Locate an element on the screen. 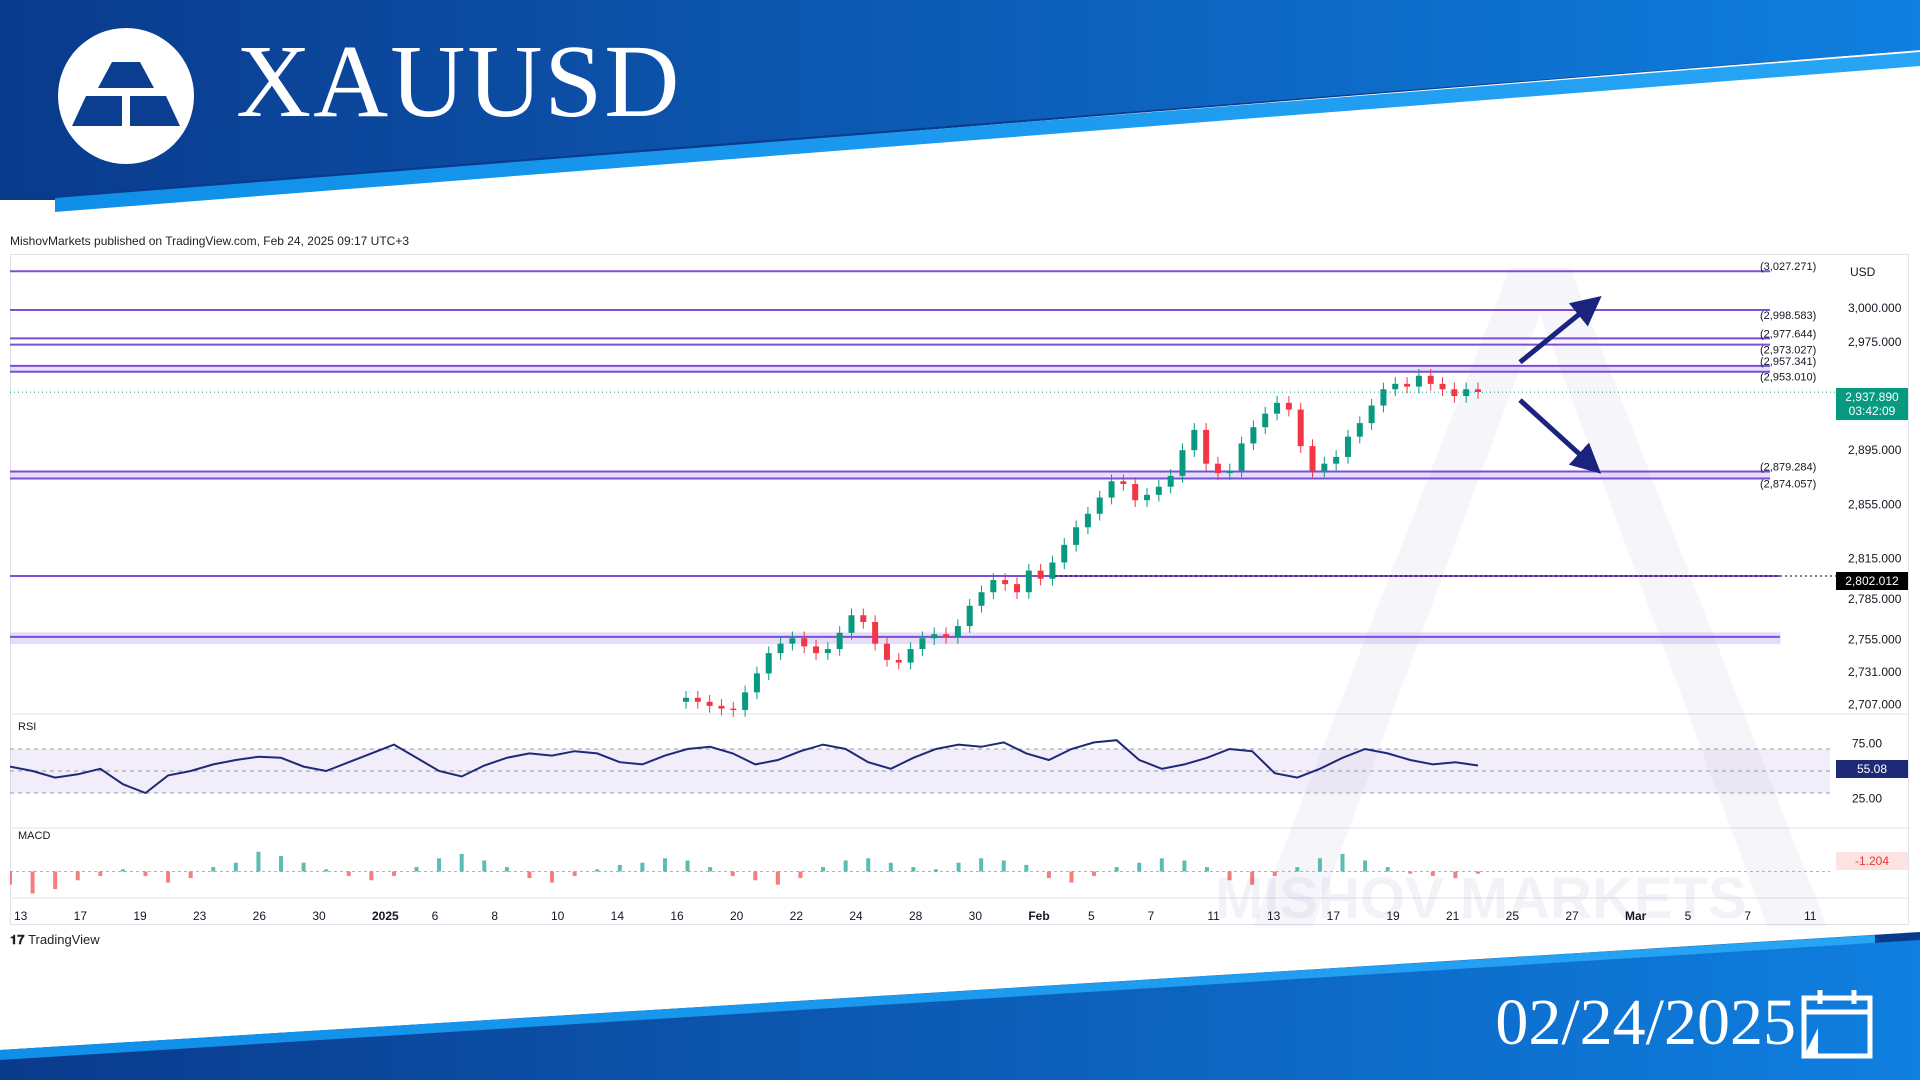 Image resolution: width=1920 pixels, height=1080 pixels. price-tick-label: 2,895.000 is located at coordinates (1875, 450).